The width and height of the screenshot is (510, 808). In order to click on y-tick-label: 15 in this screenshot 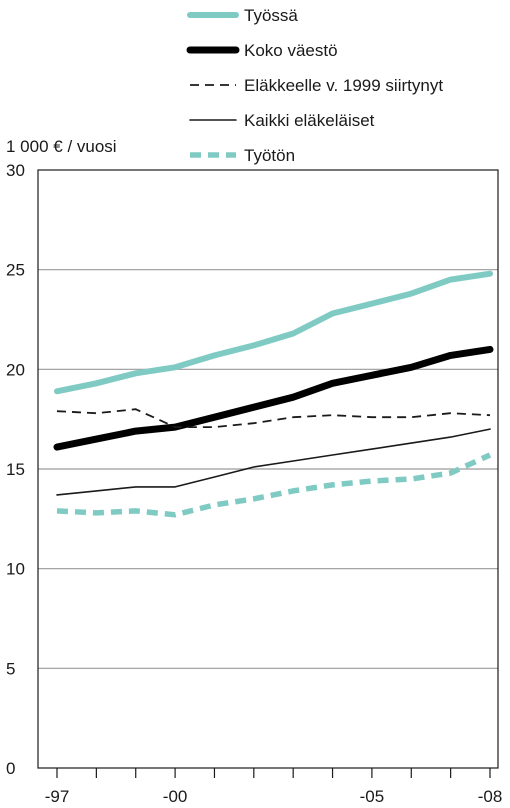, I will do `click(15, 469)`.